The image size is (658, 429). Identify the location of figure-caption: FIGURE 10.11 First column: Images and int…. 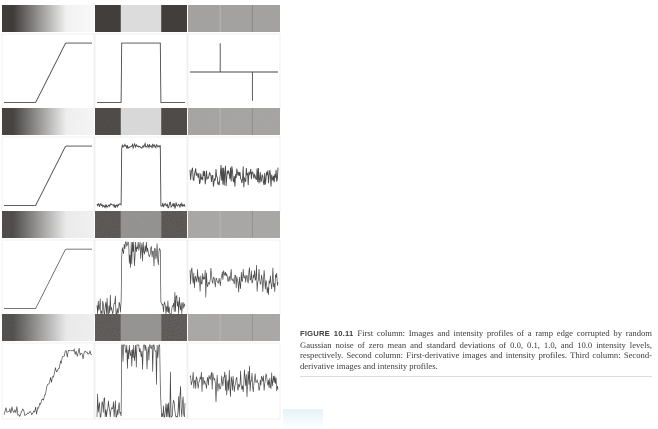
(476, 349).